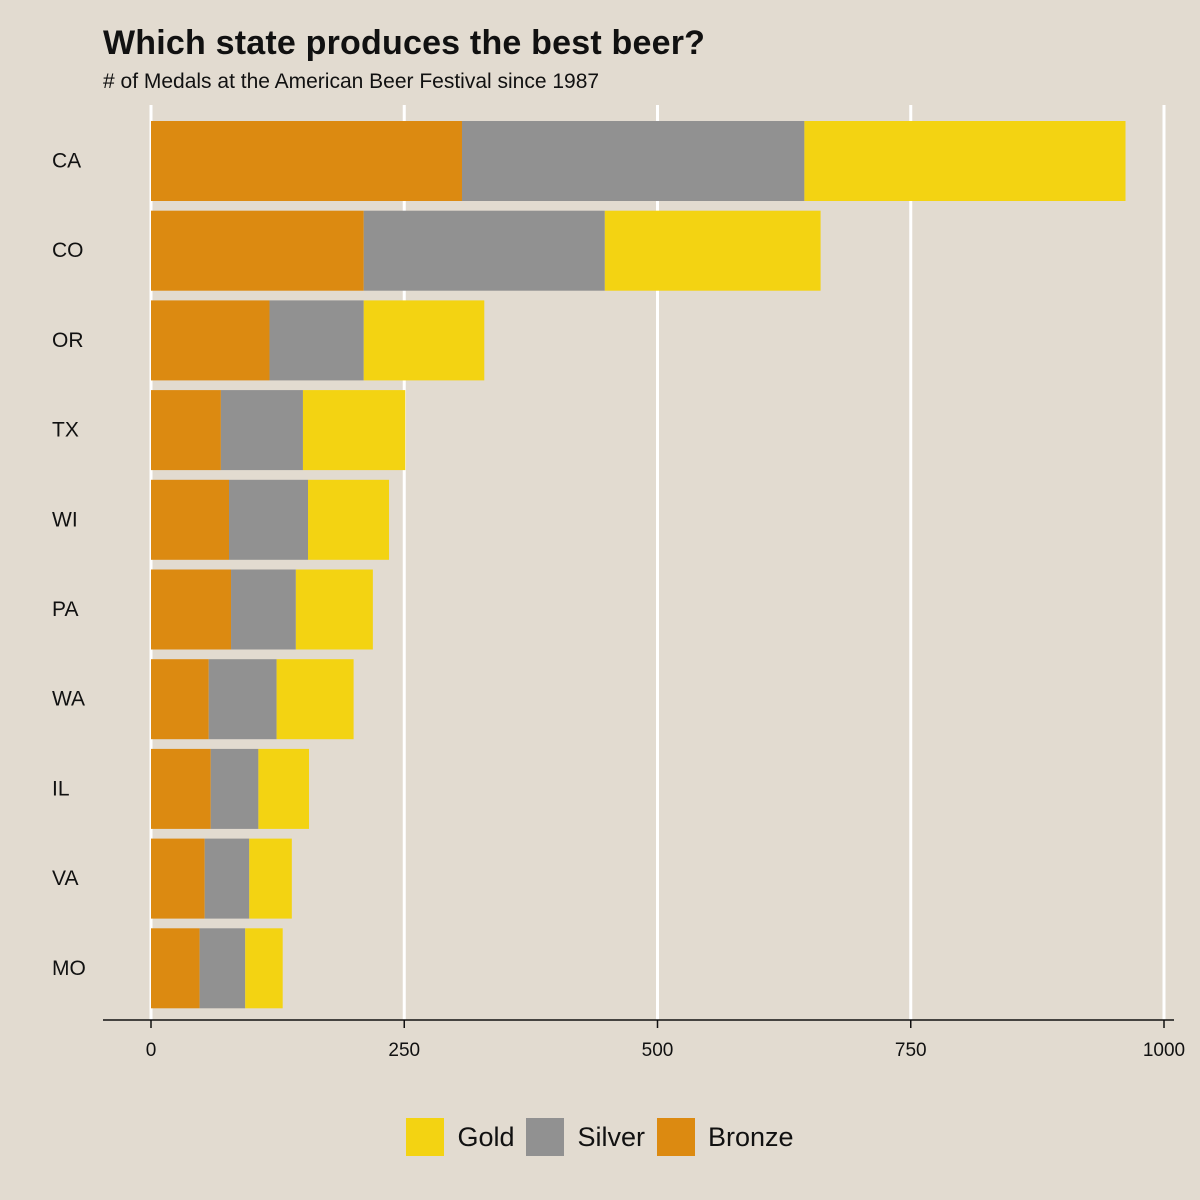 The height and width of the screenshot is (1200, 1200). What do you see at coordinates (658, 1050) in the screenshot?
I see `x-tick-label-500: 500` at bounding box center [658, 1050].